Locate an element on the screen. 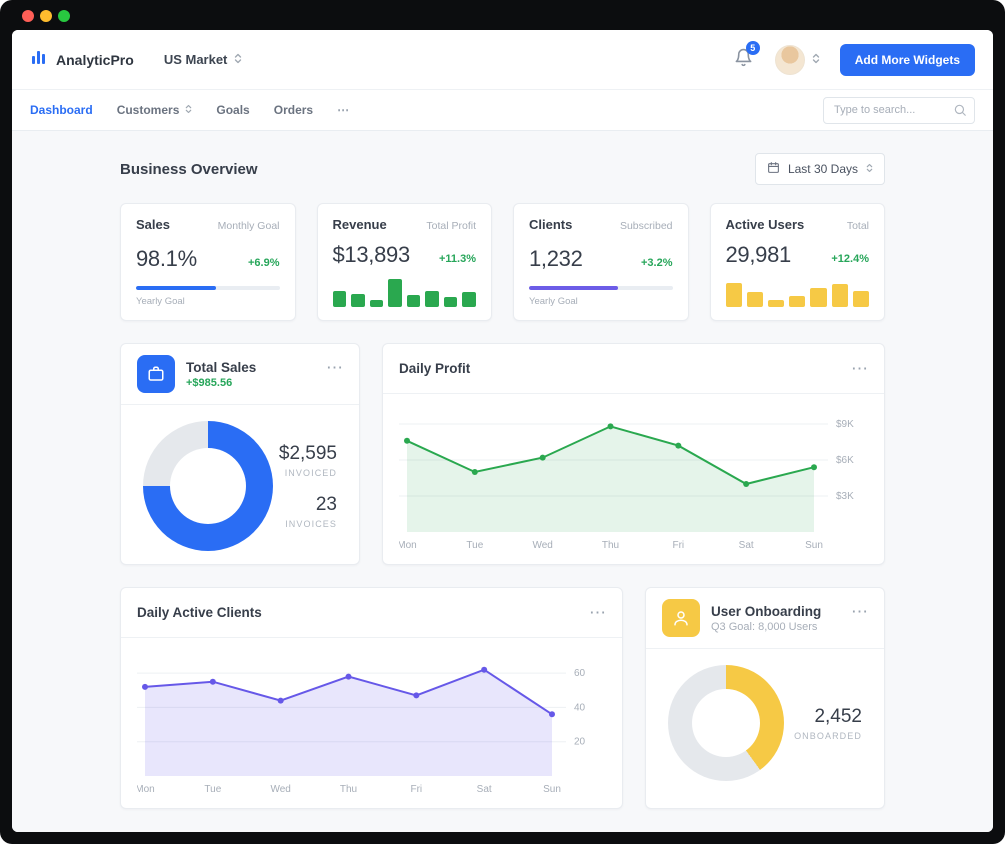 This screenshot has height=844, width=1005. user-avatar is located at coordinates (789, 59).